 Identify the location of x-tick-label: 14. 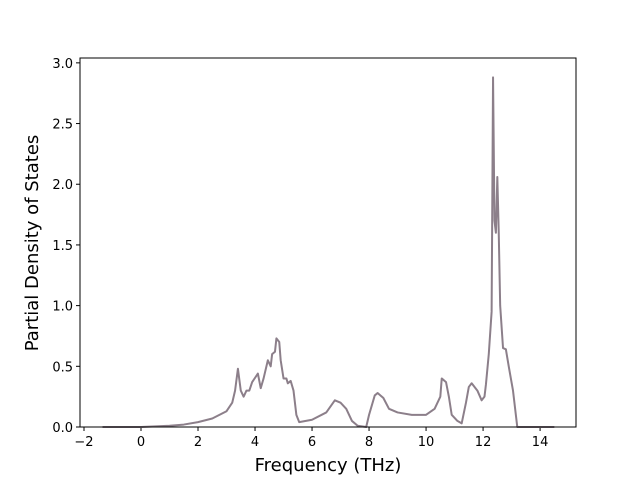
(540, 442).